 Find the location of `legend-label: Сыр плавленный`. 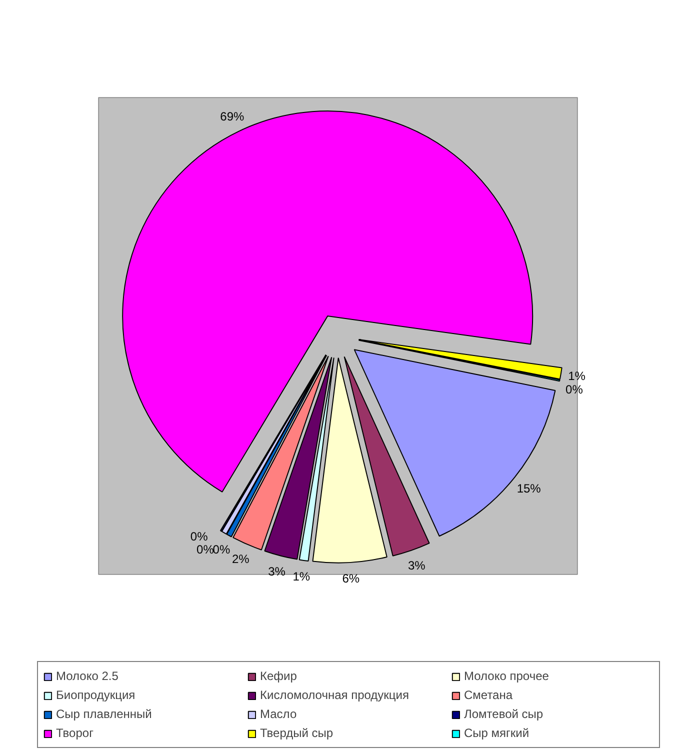

legend-label: Сыр плавленный is located at coordinates (104, 714).